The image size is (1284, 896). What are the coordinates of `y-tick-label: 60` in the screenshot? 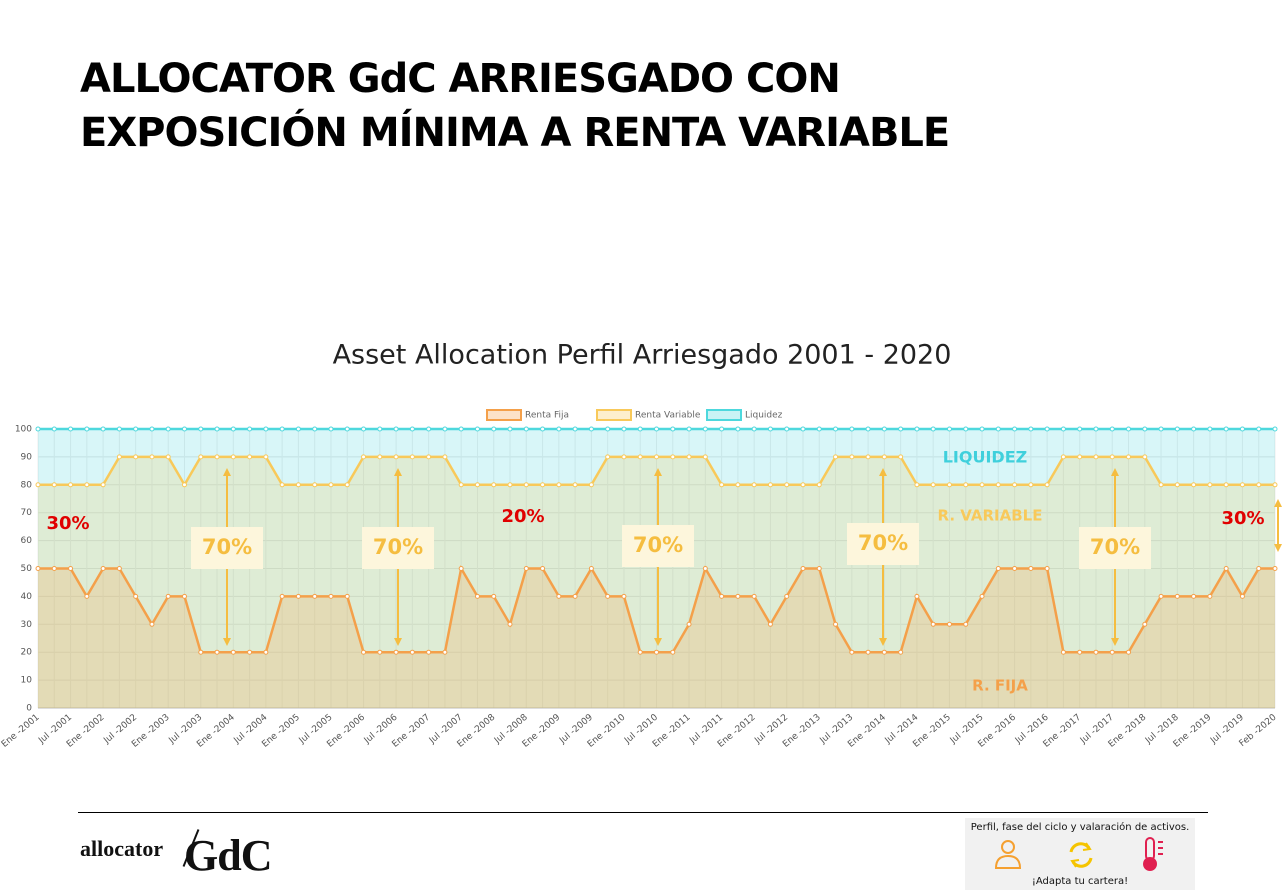 It's located at (27, 541).